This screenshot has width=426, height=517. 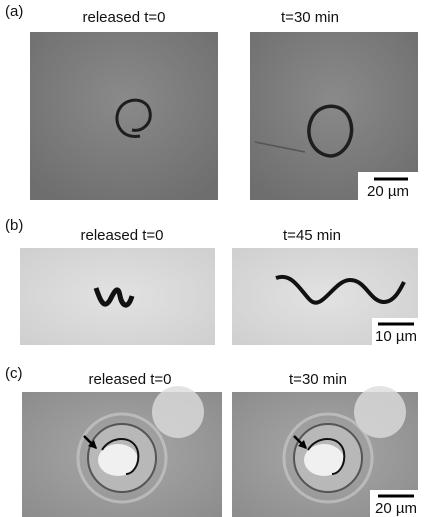 What do you see at coordinates (312, 235) in the screenshot?
I see `image-title: t=45 min` at bounding box center [312, 235].